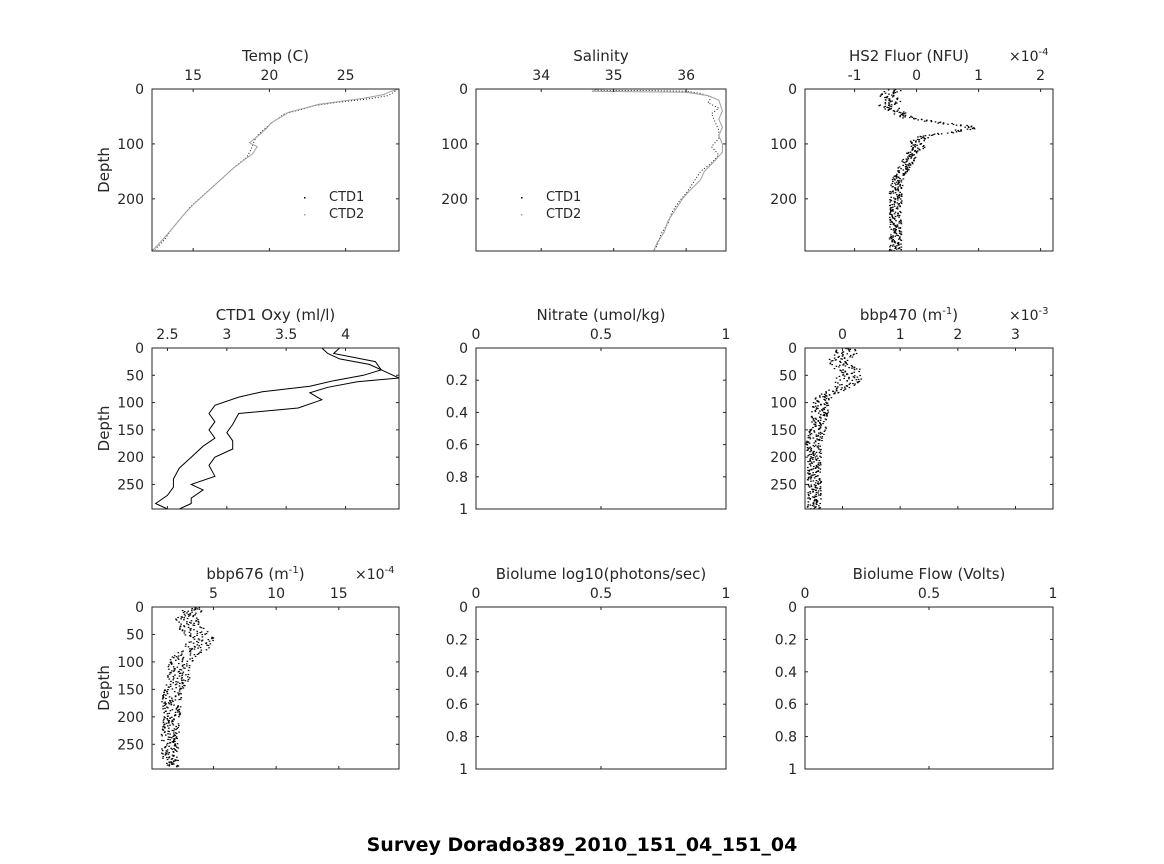 The height and width of the screenshot is (864, 1164). What do you see at coordinates (588, 412) in the screenshot?
I see `subplot-nitrate: 0 0.5 1 0 0.2 0.4 0.6 0.8 1 Nitrate (umol/kg)` at bounding box center [588, 412].